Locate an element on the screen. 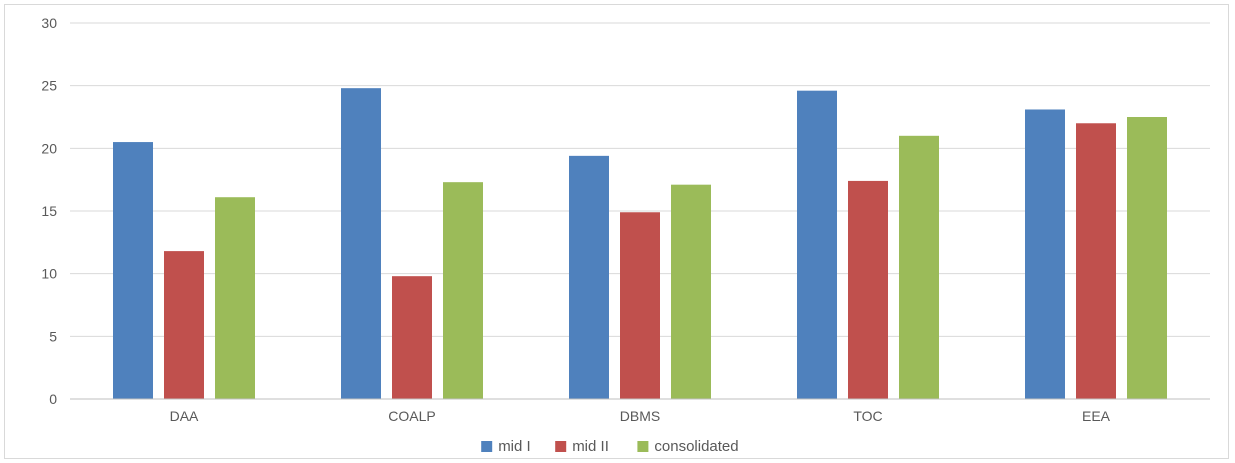 The image size is (1235, 463). x-tick-label: DBMS is located at coordinates (640, 416).